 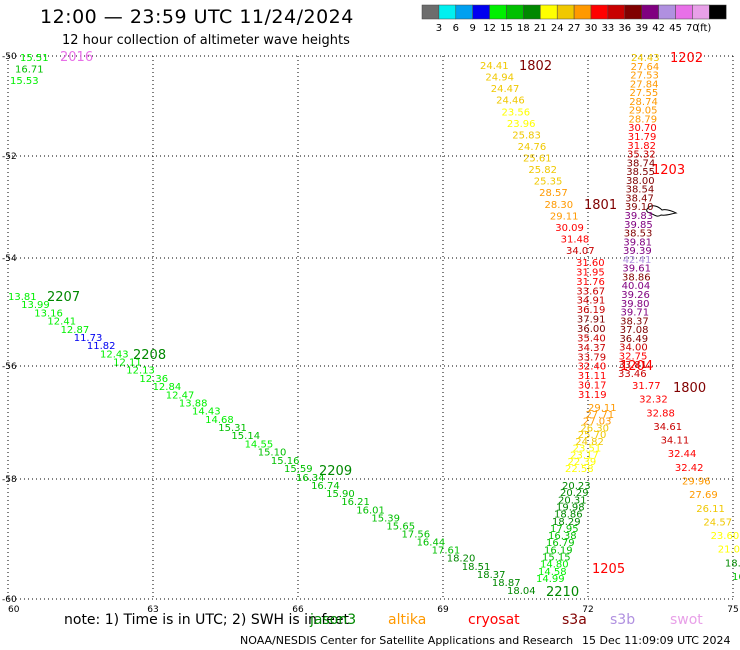 I want to click on wave-height-reading: 36.49, so click(x=633, y=339).